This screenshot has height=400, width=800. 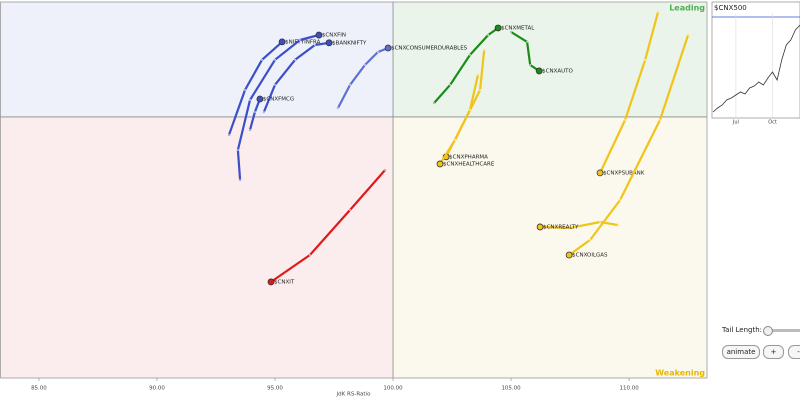 I want to click on quadrant-label-weakening: Weakening, so click(x=680, y=373).